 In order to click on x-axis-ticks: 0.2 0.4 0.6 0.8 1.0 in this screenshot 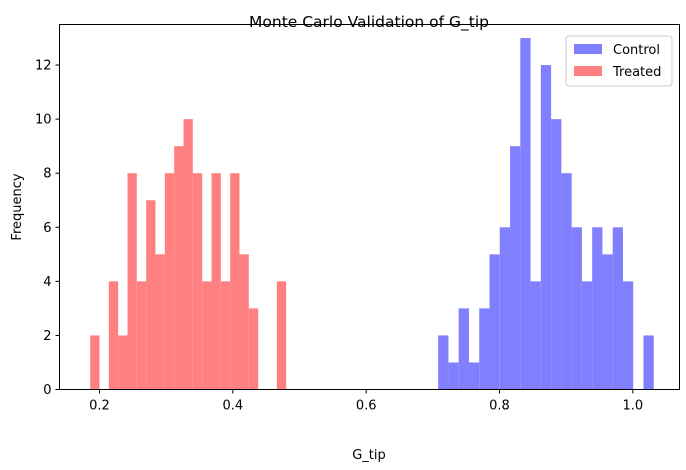, I will do `click(366, 401)`.